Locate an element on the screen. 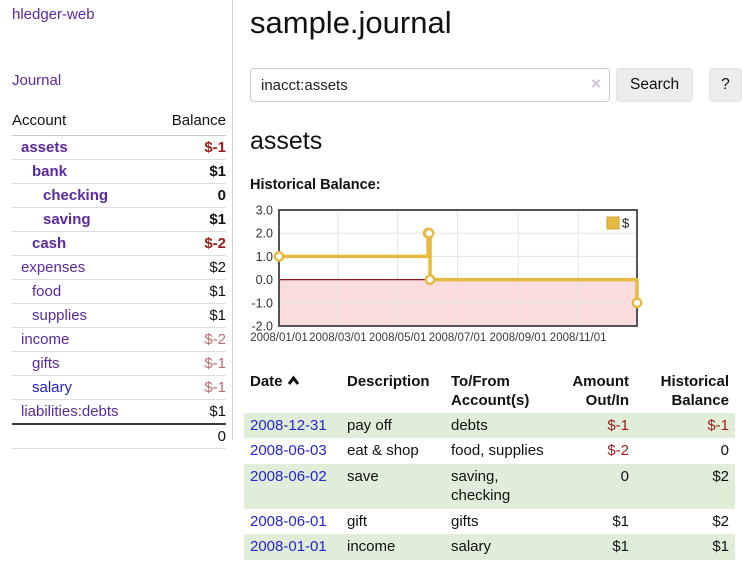 The height and width of the screenshot is (582, 742). sidebar-item-journal: Journal is located at coordinates (37, 80).